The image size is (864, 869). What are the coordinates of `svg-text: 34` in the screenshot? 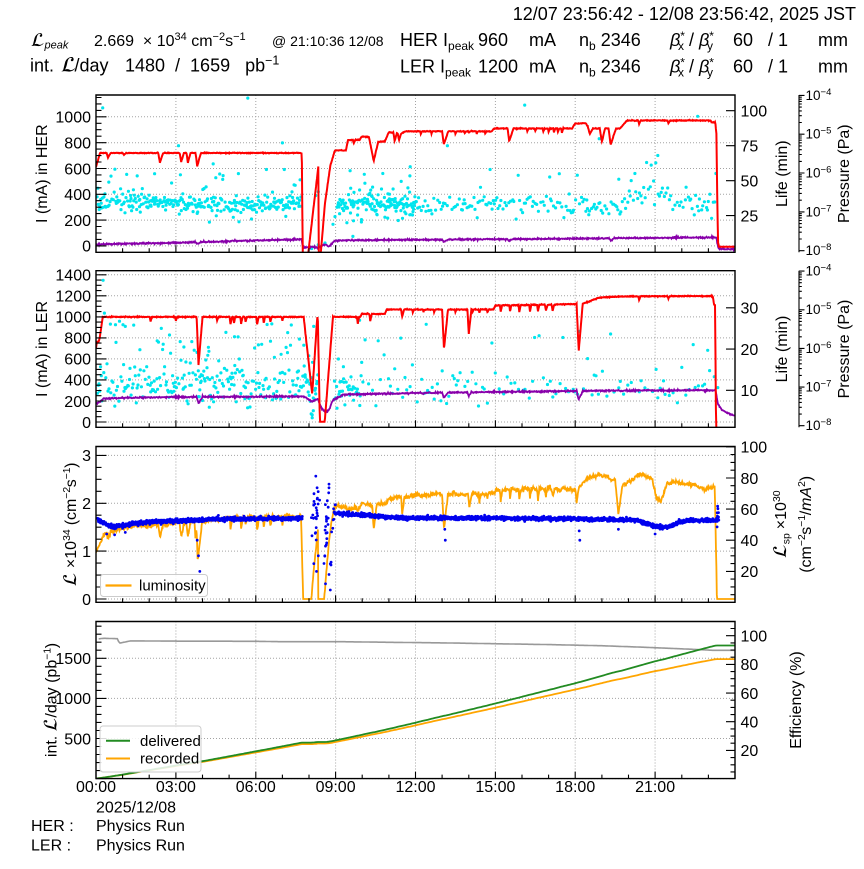 It's located at (67, 535).